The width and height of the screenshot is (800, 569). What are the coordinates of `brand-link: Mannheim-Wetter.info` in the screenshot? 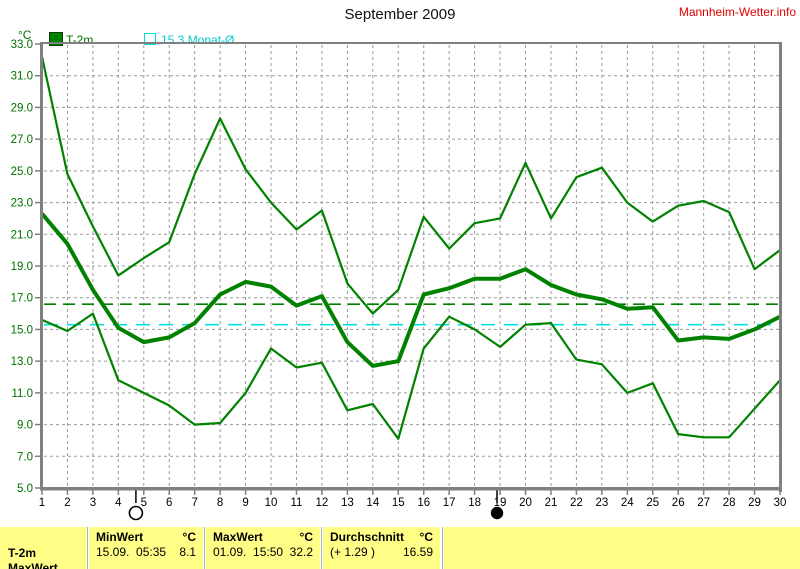 It's located at (737, 12).